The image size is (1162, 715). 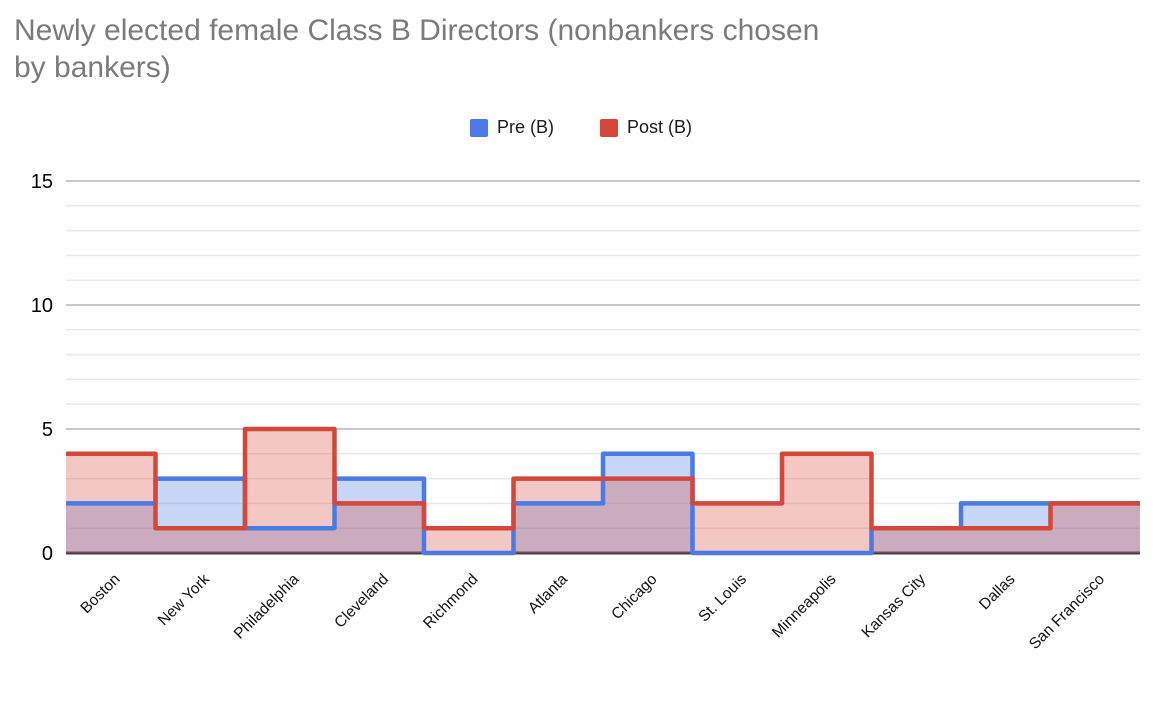 I want to click on x-axis-tick-label: Kansas City, so click(x=894, y=606).